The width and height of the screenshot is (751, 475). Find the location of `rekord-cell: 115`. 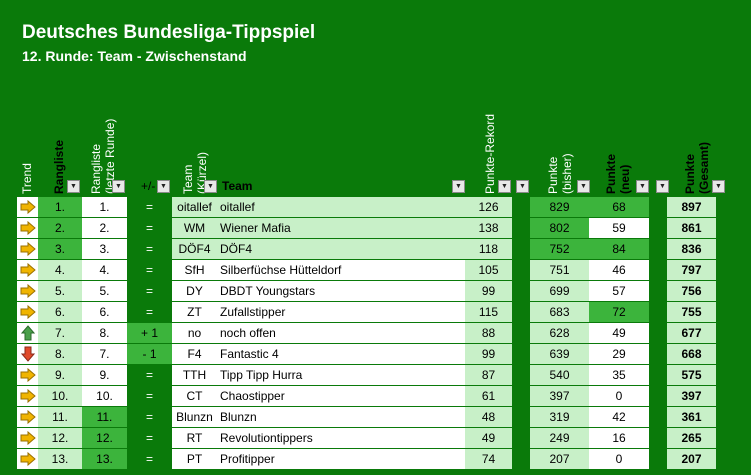

rekord-cell: 115 is located at coordinates (488, 312).